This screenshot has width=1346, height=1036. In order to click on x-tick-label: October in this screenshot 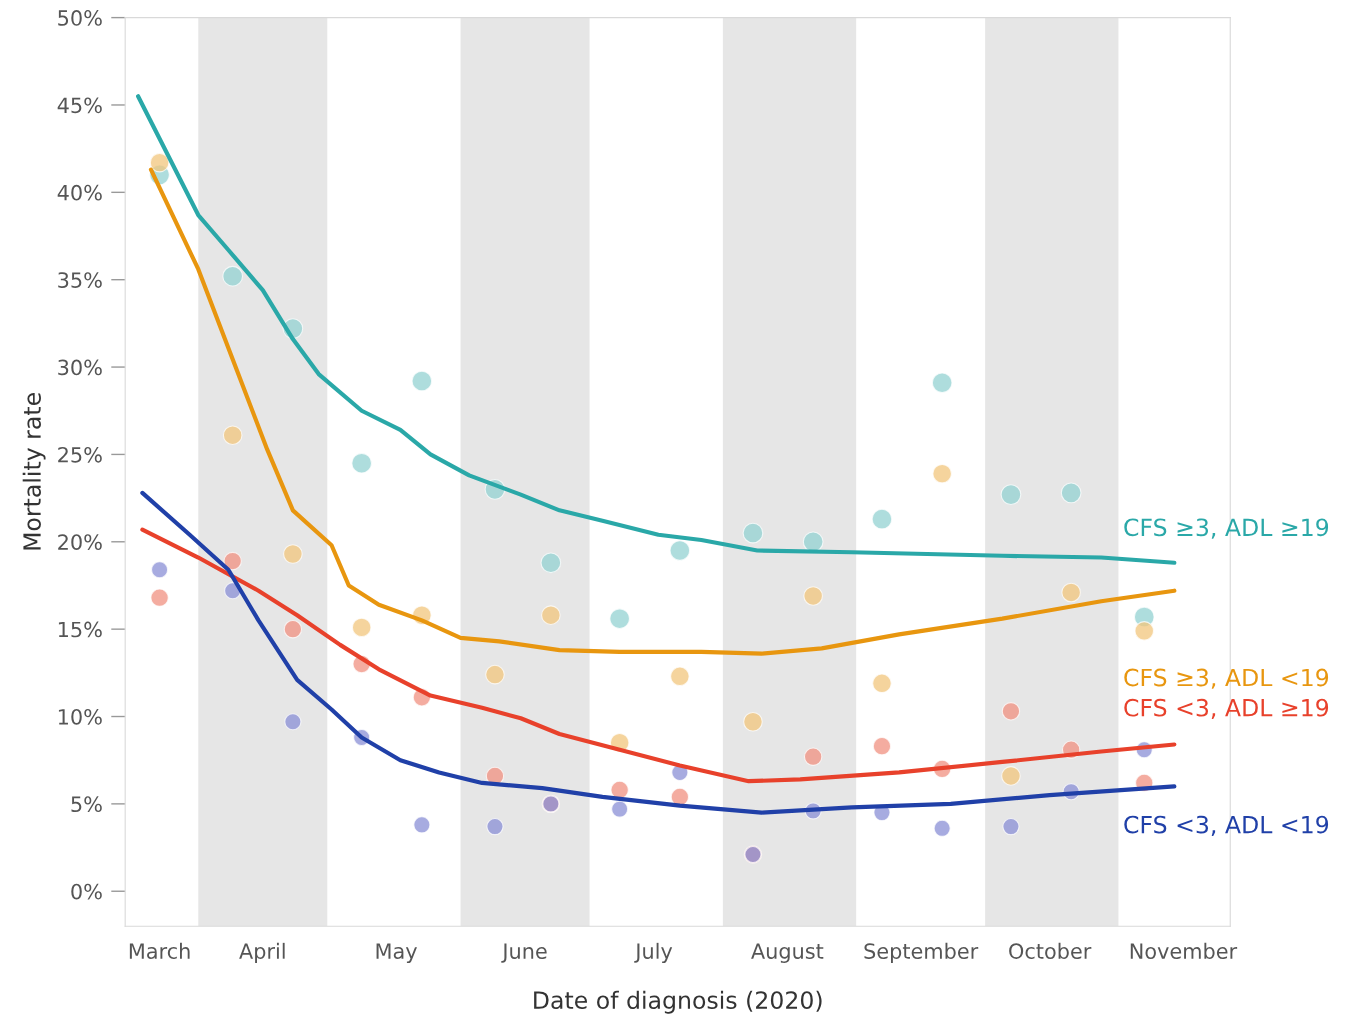, I will do `click(1050, 950)`.